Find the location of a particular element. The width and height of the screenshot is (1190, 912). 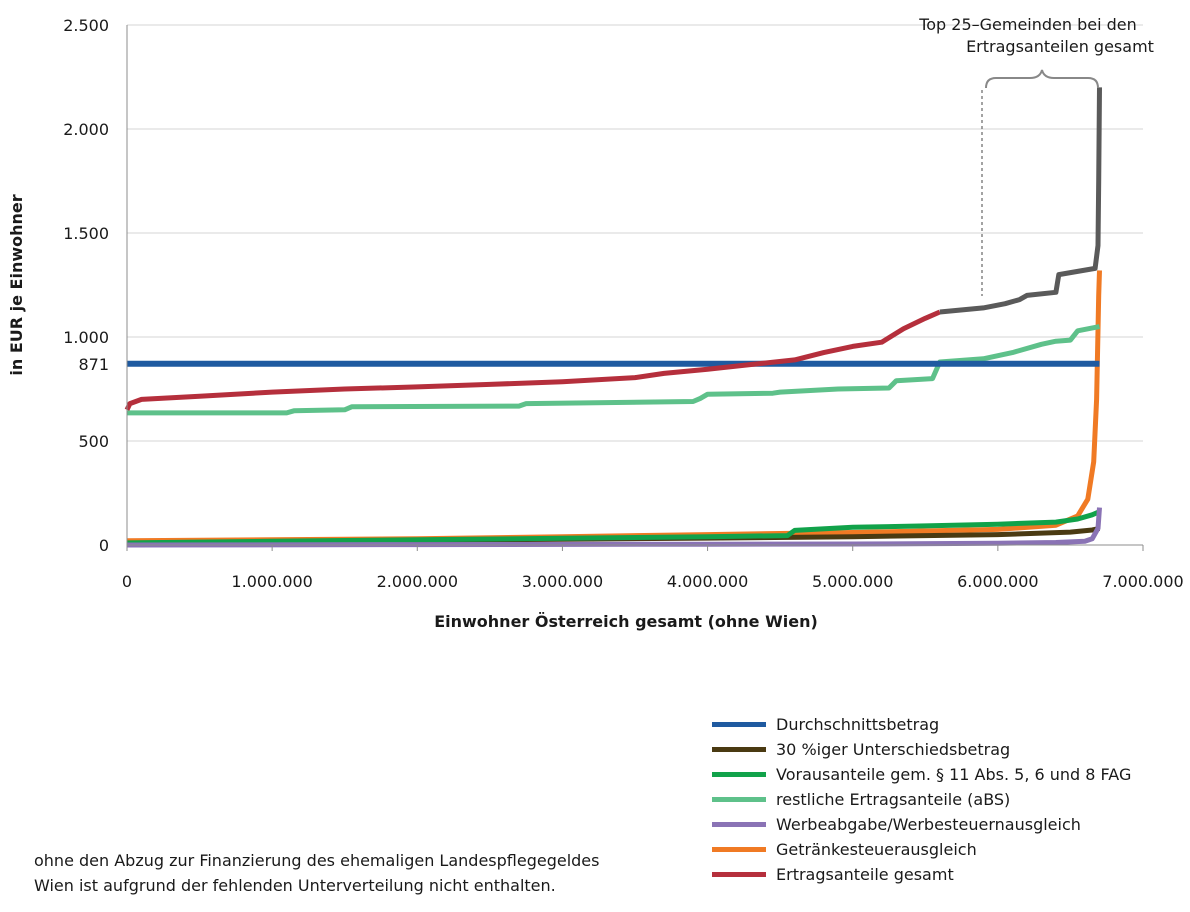

x-tick-label: 4.000.000 is located at coordinates (707, 581).